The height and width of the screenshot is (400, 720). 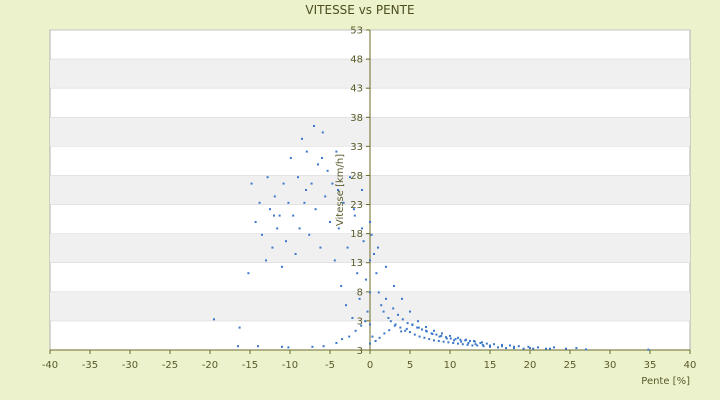 What do you see at coordinates (50, 365) in the screenshot?
I see `x-tick-label: -40` at bounding box center [50, 365].